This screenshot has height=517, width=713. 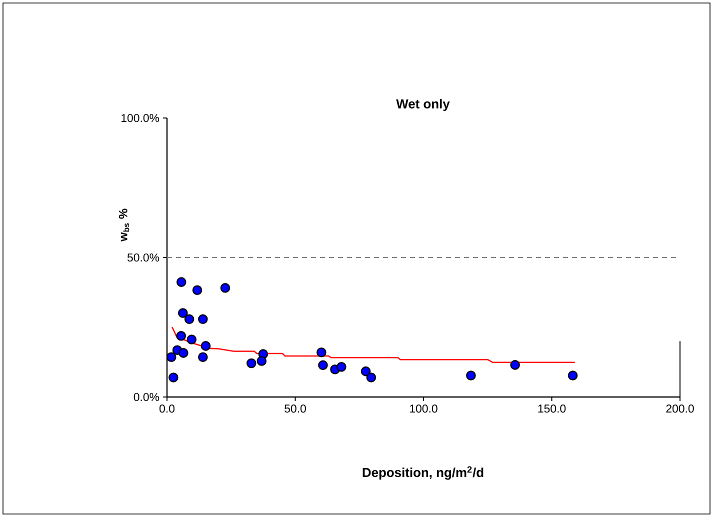 I want to click on x-tick-label: 0.0, so click(x=167, y=408).